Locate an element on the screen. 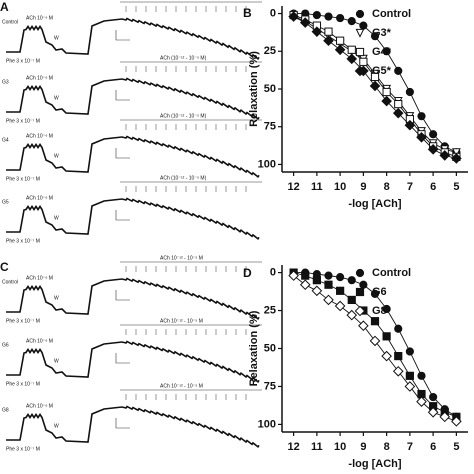  y-axis-title: Relaxation (%) is located at coordinates (254, 348).